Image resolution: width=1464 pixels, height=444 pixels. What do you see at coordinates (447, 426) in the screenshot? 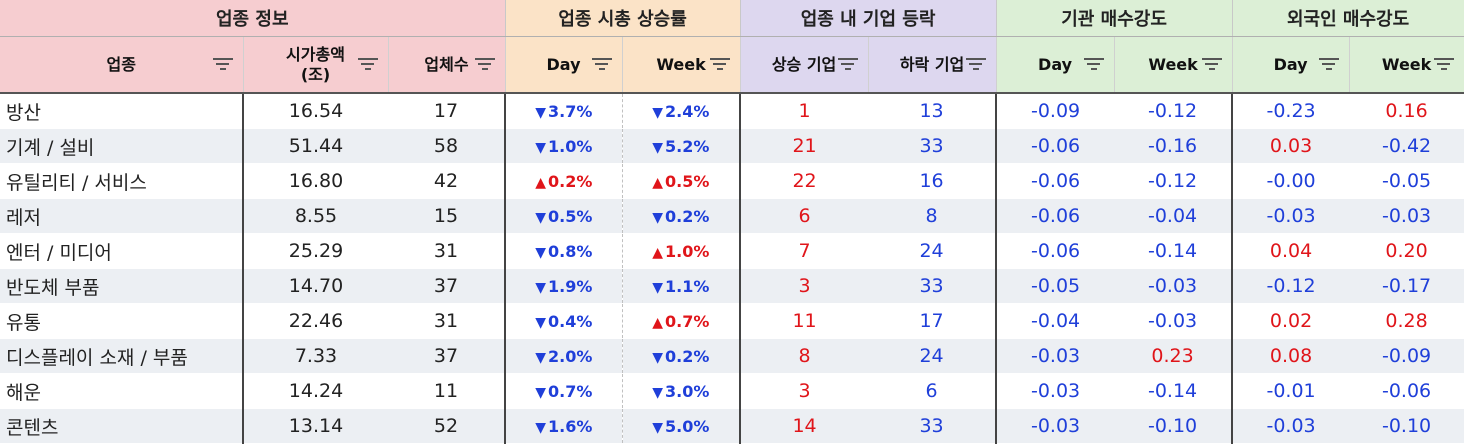
I see `cell-count: 52` at bounding box center [447, 426].